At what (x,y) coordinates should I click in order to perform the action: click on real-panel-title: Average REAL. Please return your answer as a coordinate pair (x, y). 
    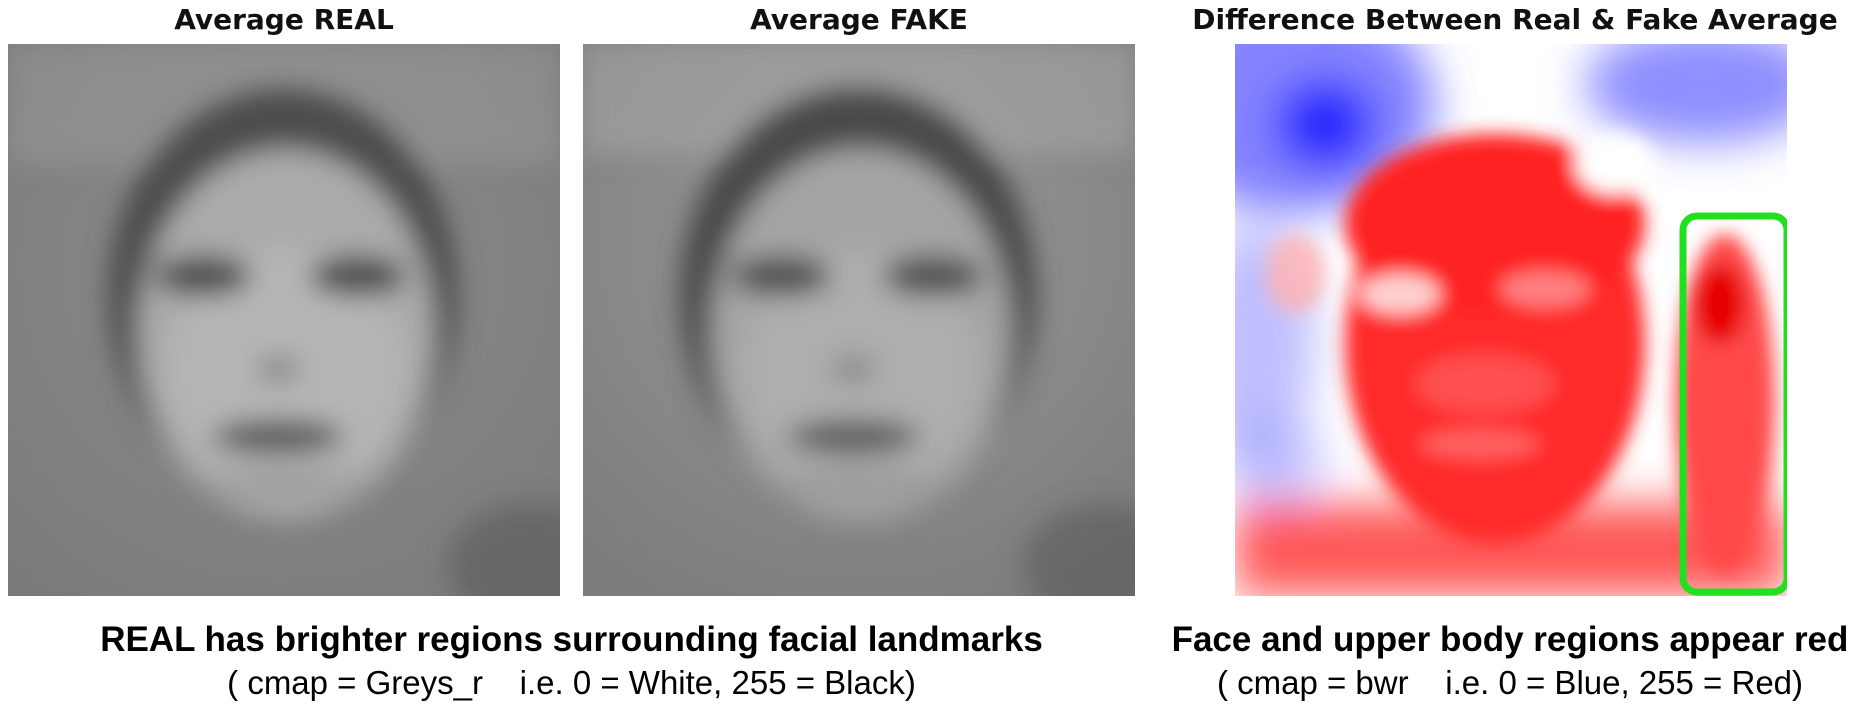
    Looking at the image, I should click on (284, 19).